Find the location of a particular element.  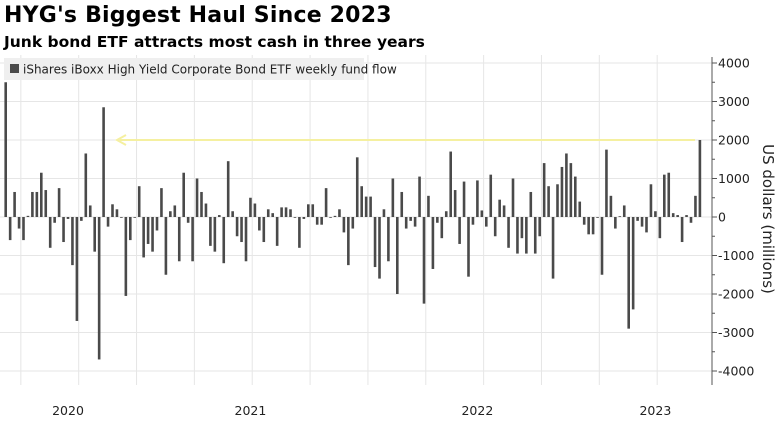

y-tick-label: 3000 is located at coordinates (734, 101).